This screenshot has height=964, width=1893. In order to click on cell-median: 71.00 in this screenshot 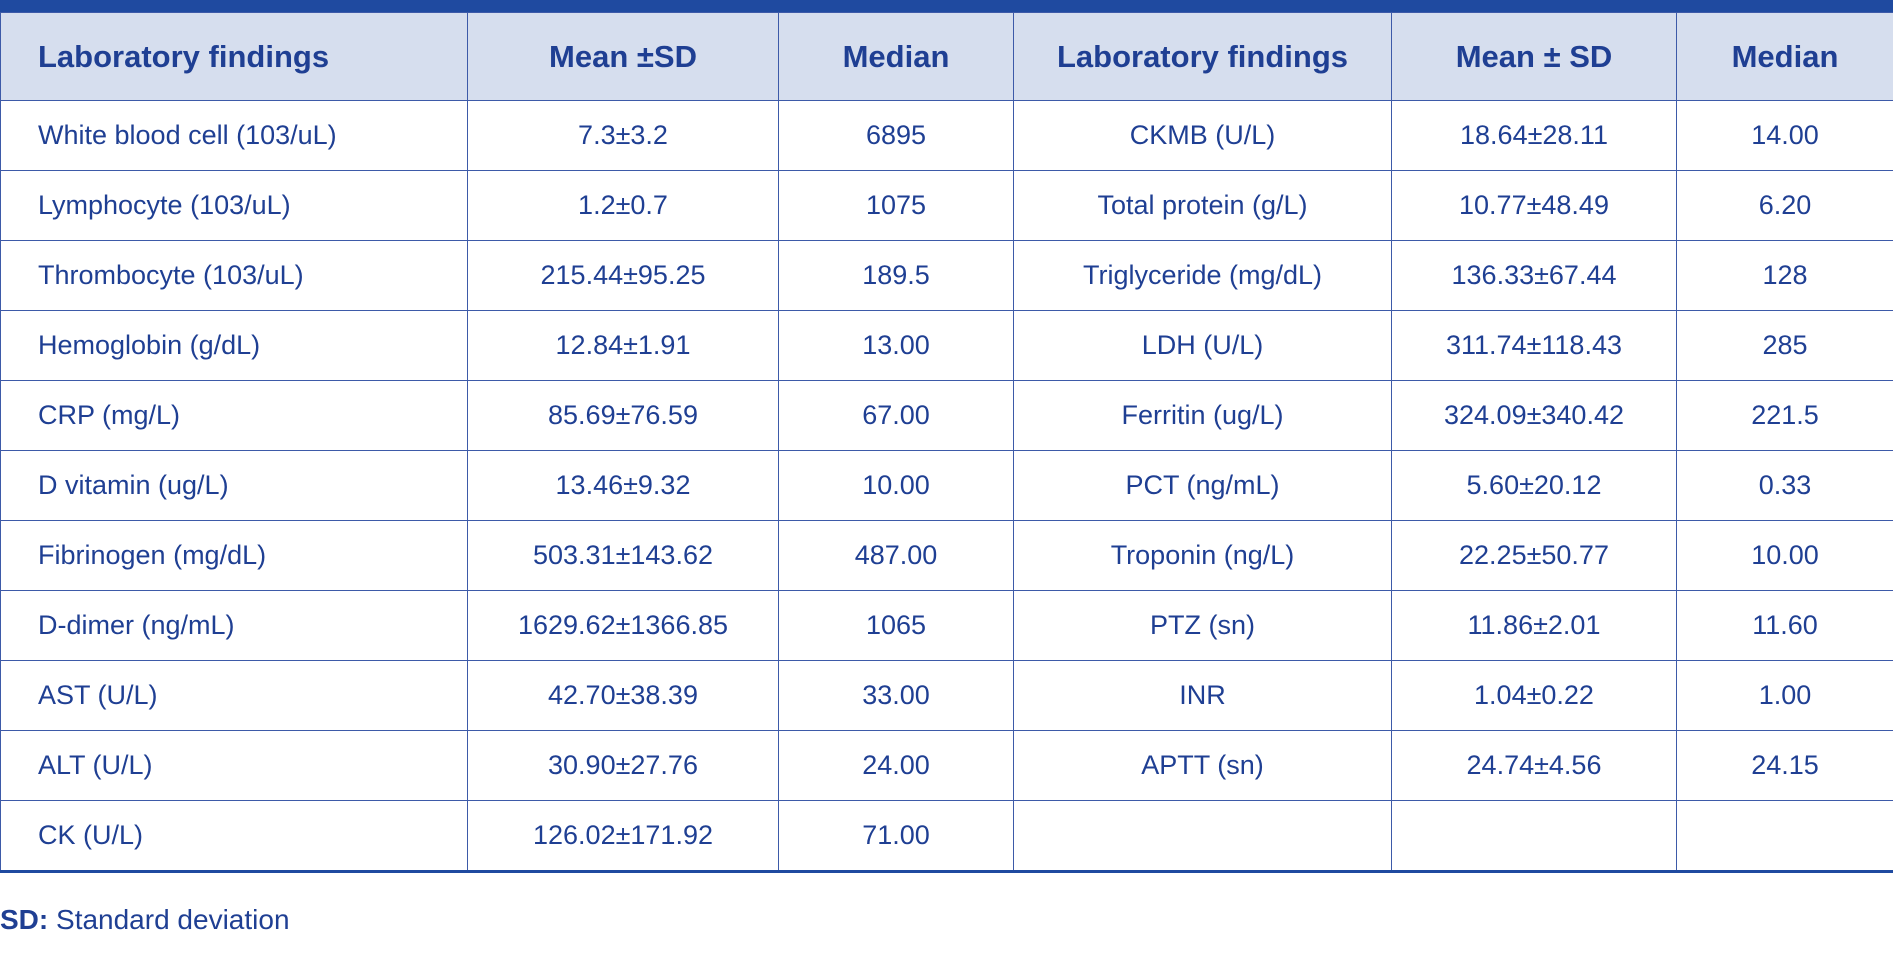, I will do `click(896, 836)`.